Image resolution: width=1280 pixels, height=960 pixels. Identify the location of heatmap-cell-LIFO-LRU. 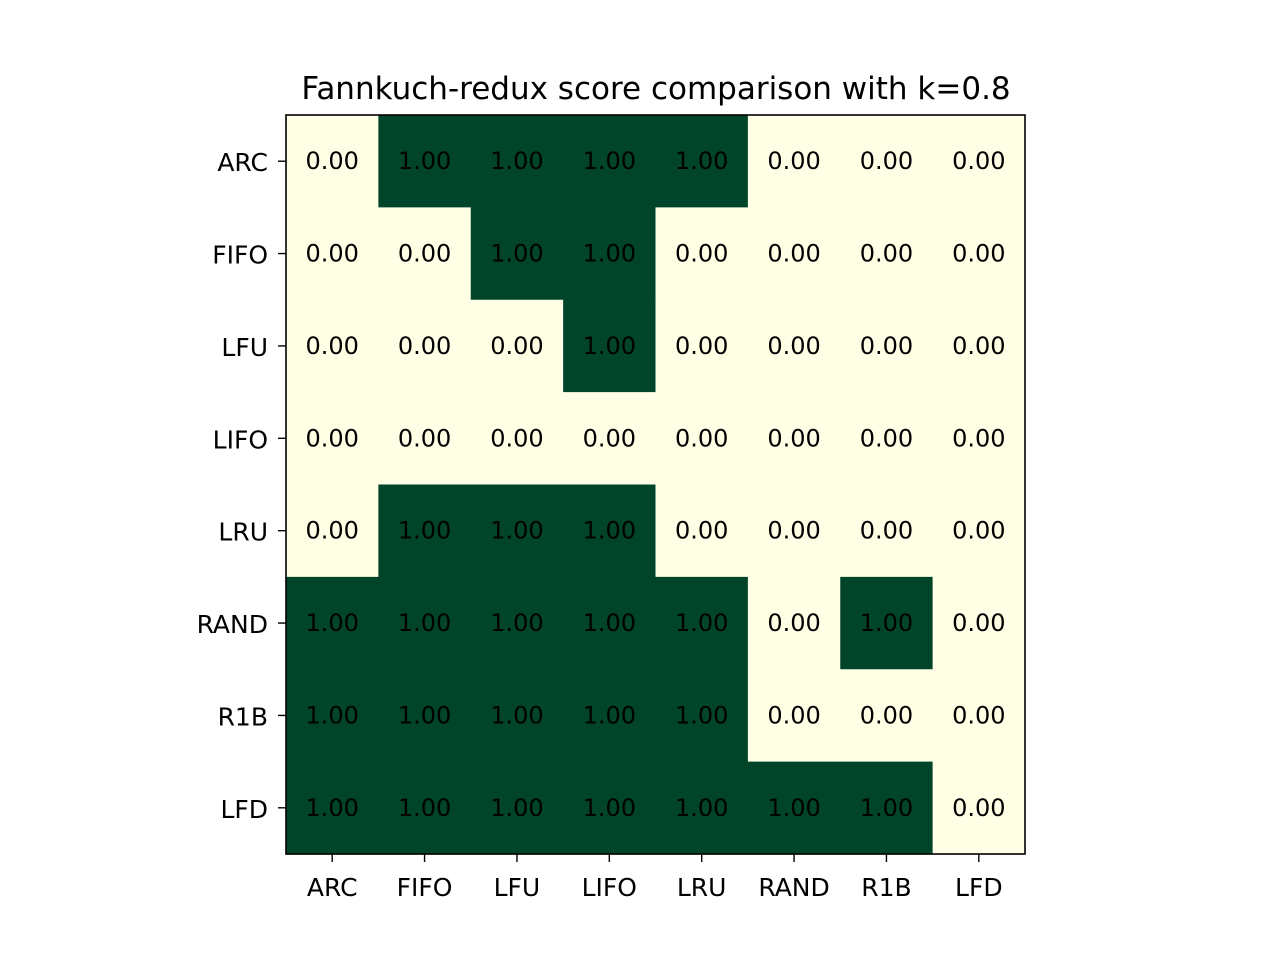
(702, 439).